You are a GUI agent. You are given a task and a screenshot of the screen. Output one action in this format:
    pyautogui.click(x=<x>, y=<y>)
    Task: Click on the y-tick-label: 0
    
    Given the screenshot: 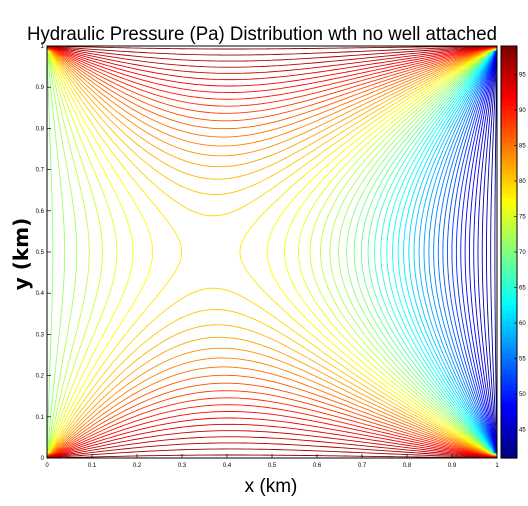 What is the action you would take?
    pyautogui.click(x=43, y=459)
    